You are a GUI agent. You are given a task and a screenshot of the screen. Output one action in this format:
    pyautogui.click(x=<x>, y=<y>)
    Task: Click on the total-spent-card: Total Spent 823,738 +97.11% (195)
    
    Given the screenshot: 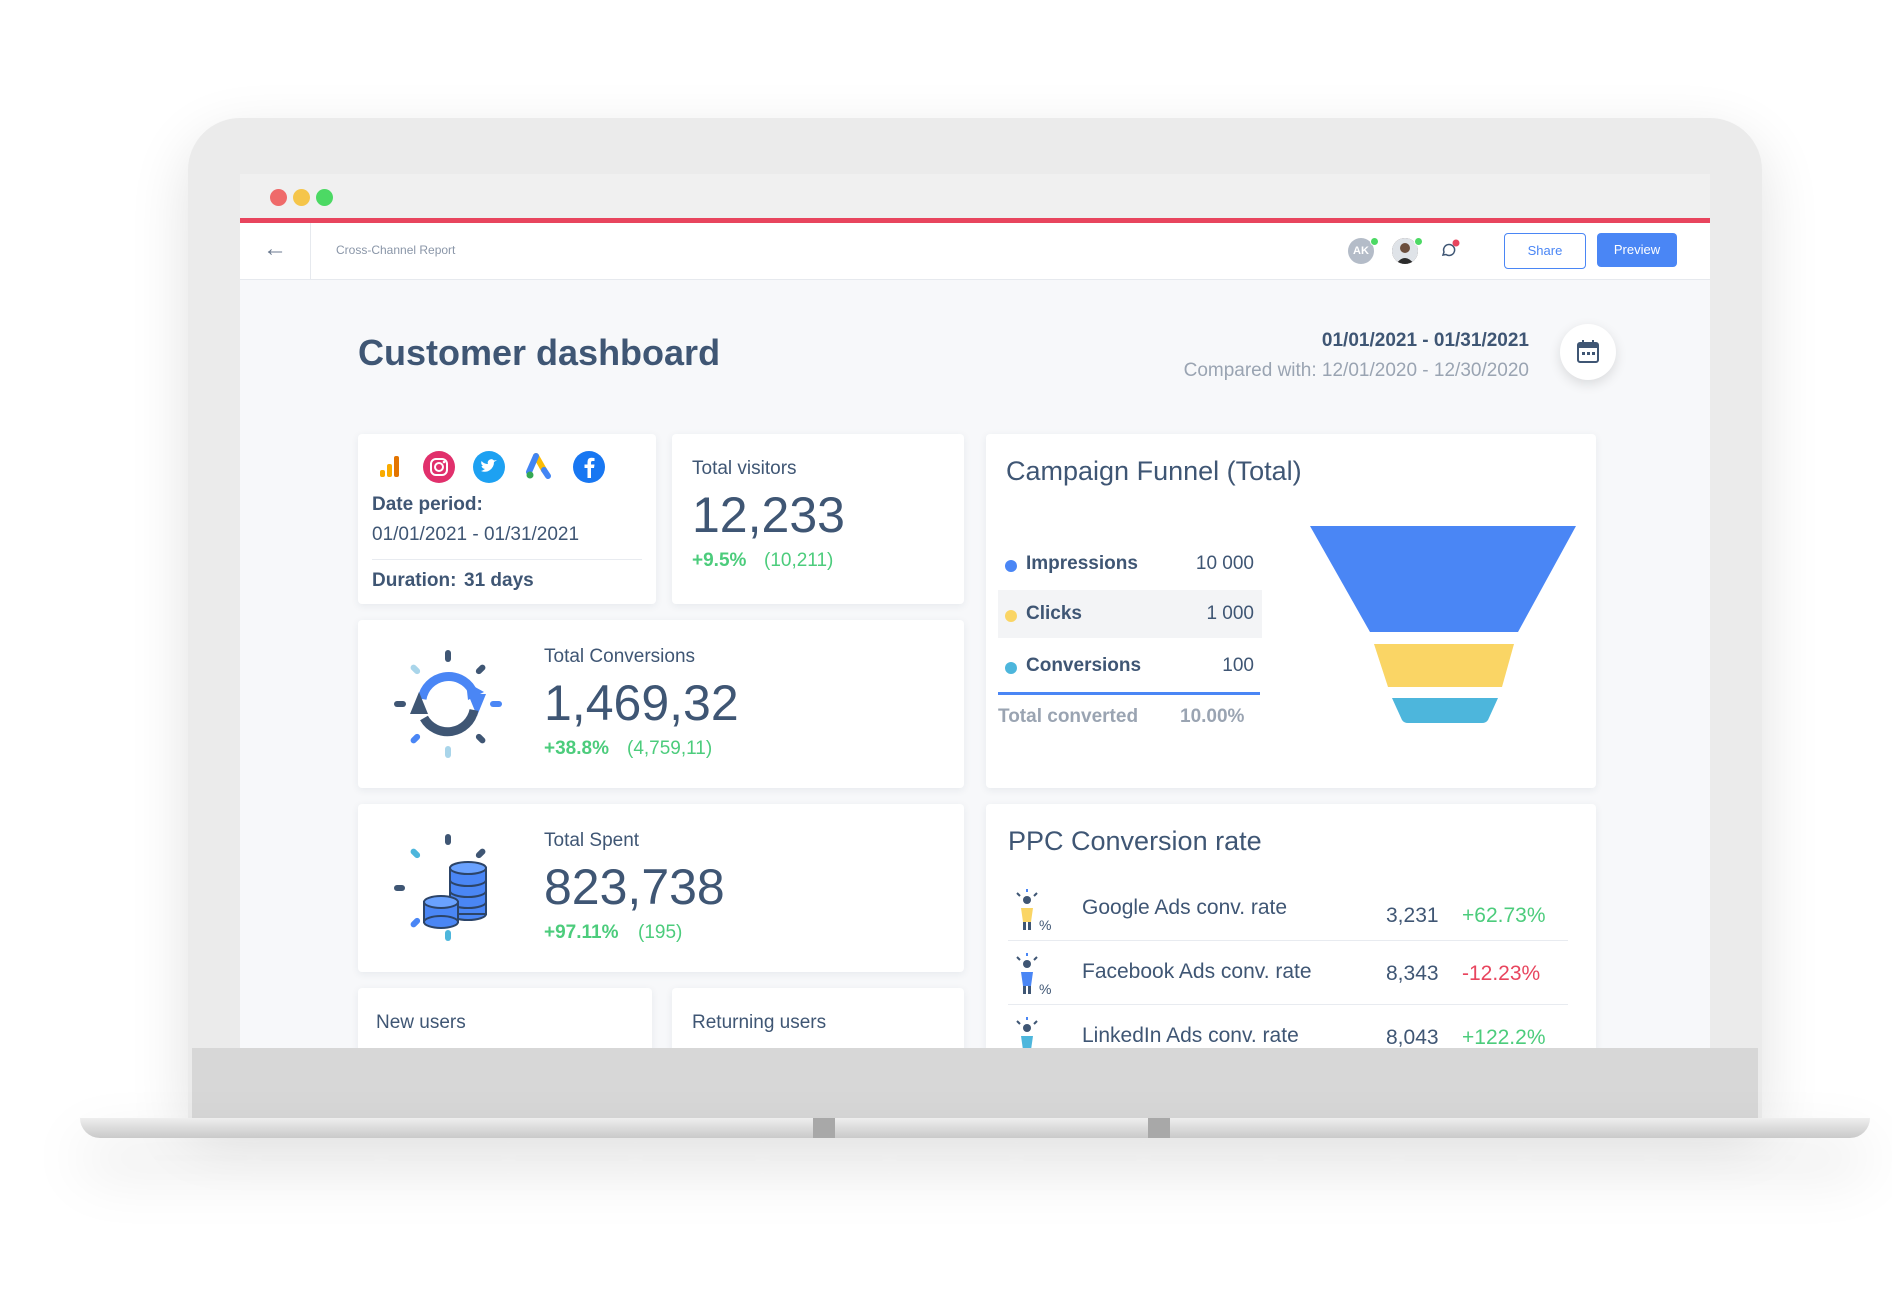 What is the action you would take?
    pyautogui.click(x=661, y=888)
    